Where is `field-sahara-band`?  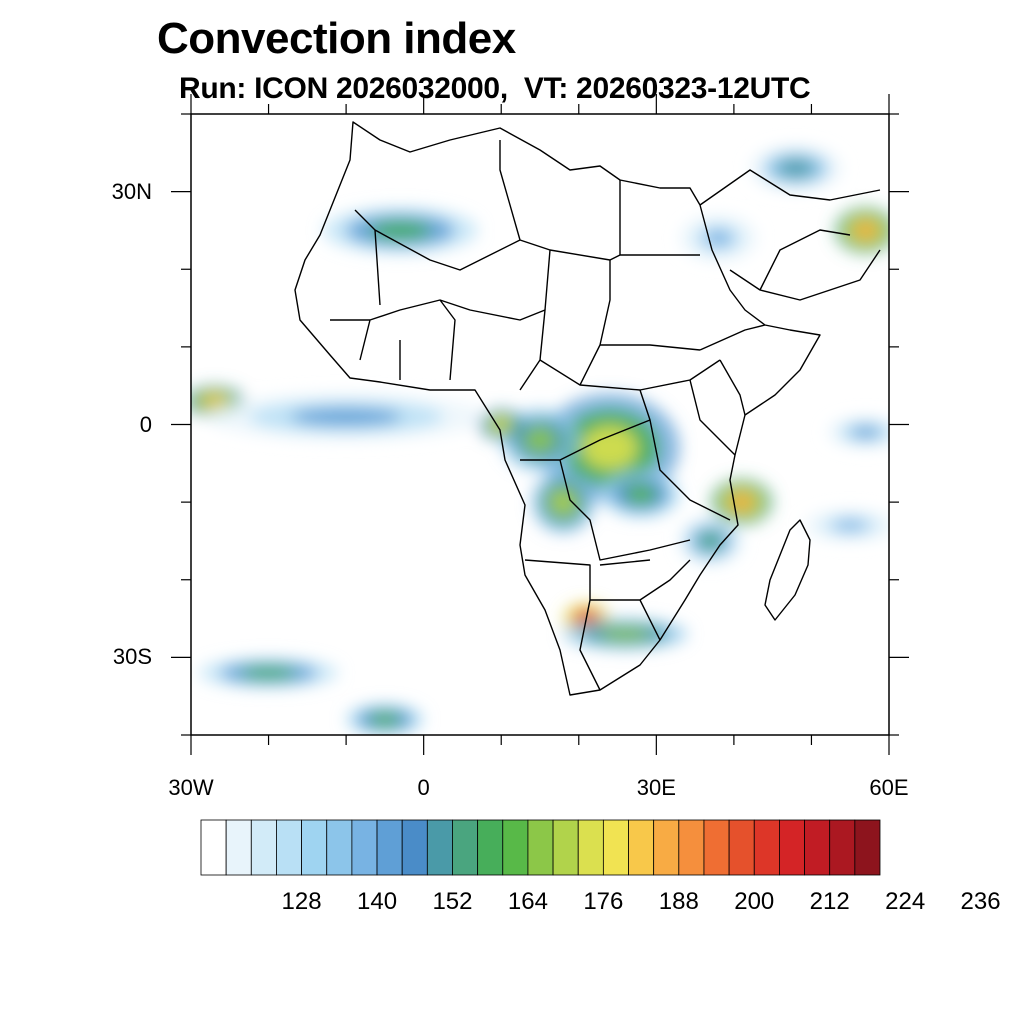 field-sahara-band is located at coordinates (400, 230).